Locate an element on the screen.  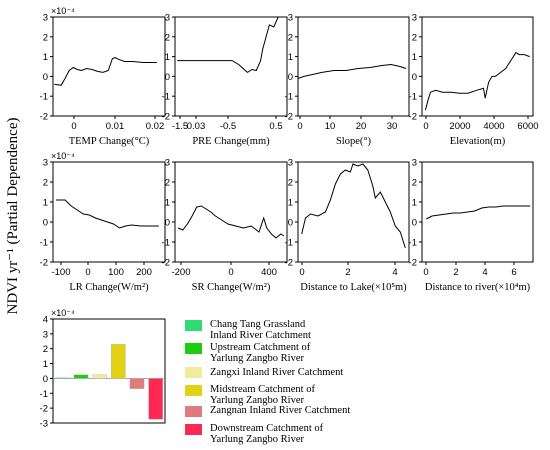
legend-label: Upstream Catchment of is located at coordinates (260, 347).